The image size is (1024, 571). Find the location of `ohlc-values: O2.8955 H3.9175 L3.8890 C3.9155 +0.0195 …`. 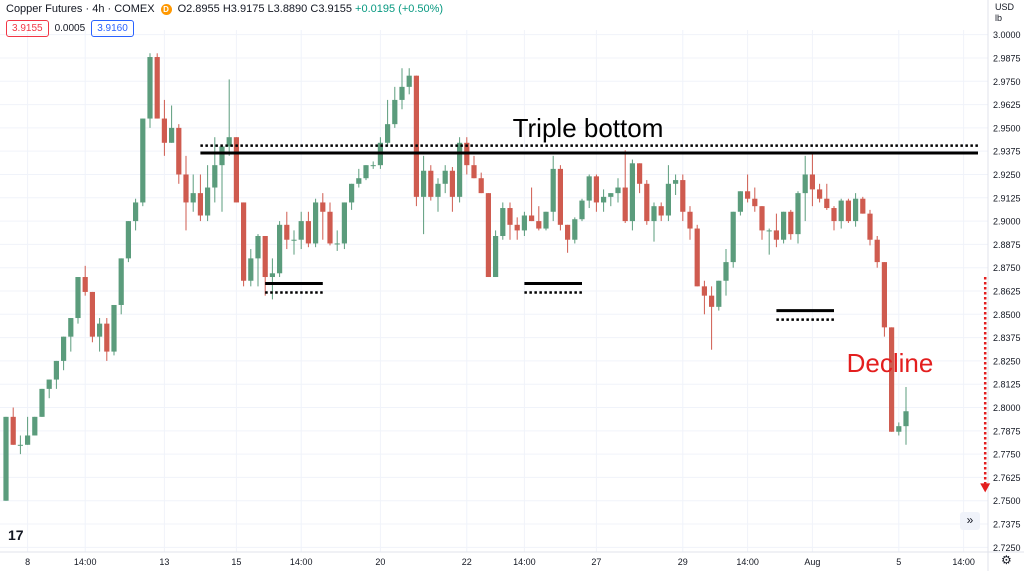

ohlc-values: O2.8955 H3.9175 L3.8890 C3.9155 +0.0195 … is located at coordinates (311, 9).